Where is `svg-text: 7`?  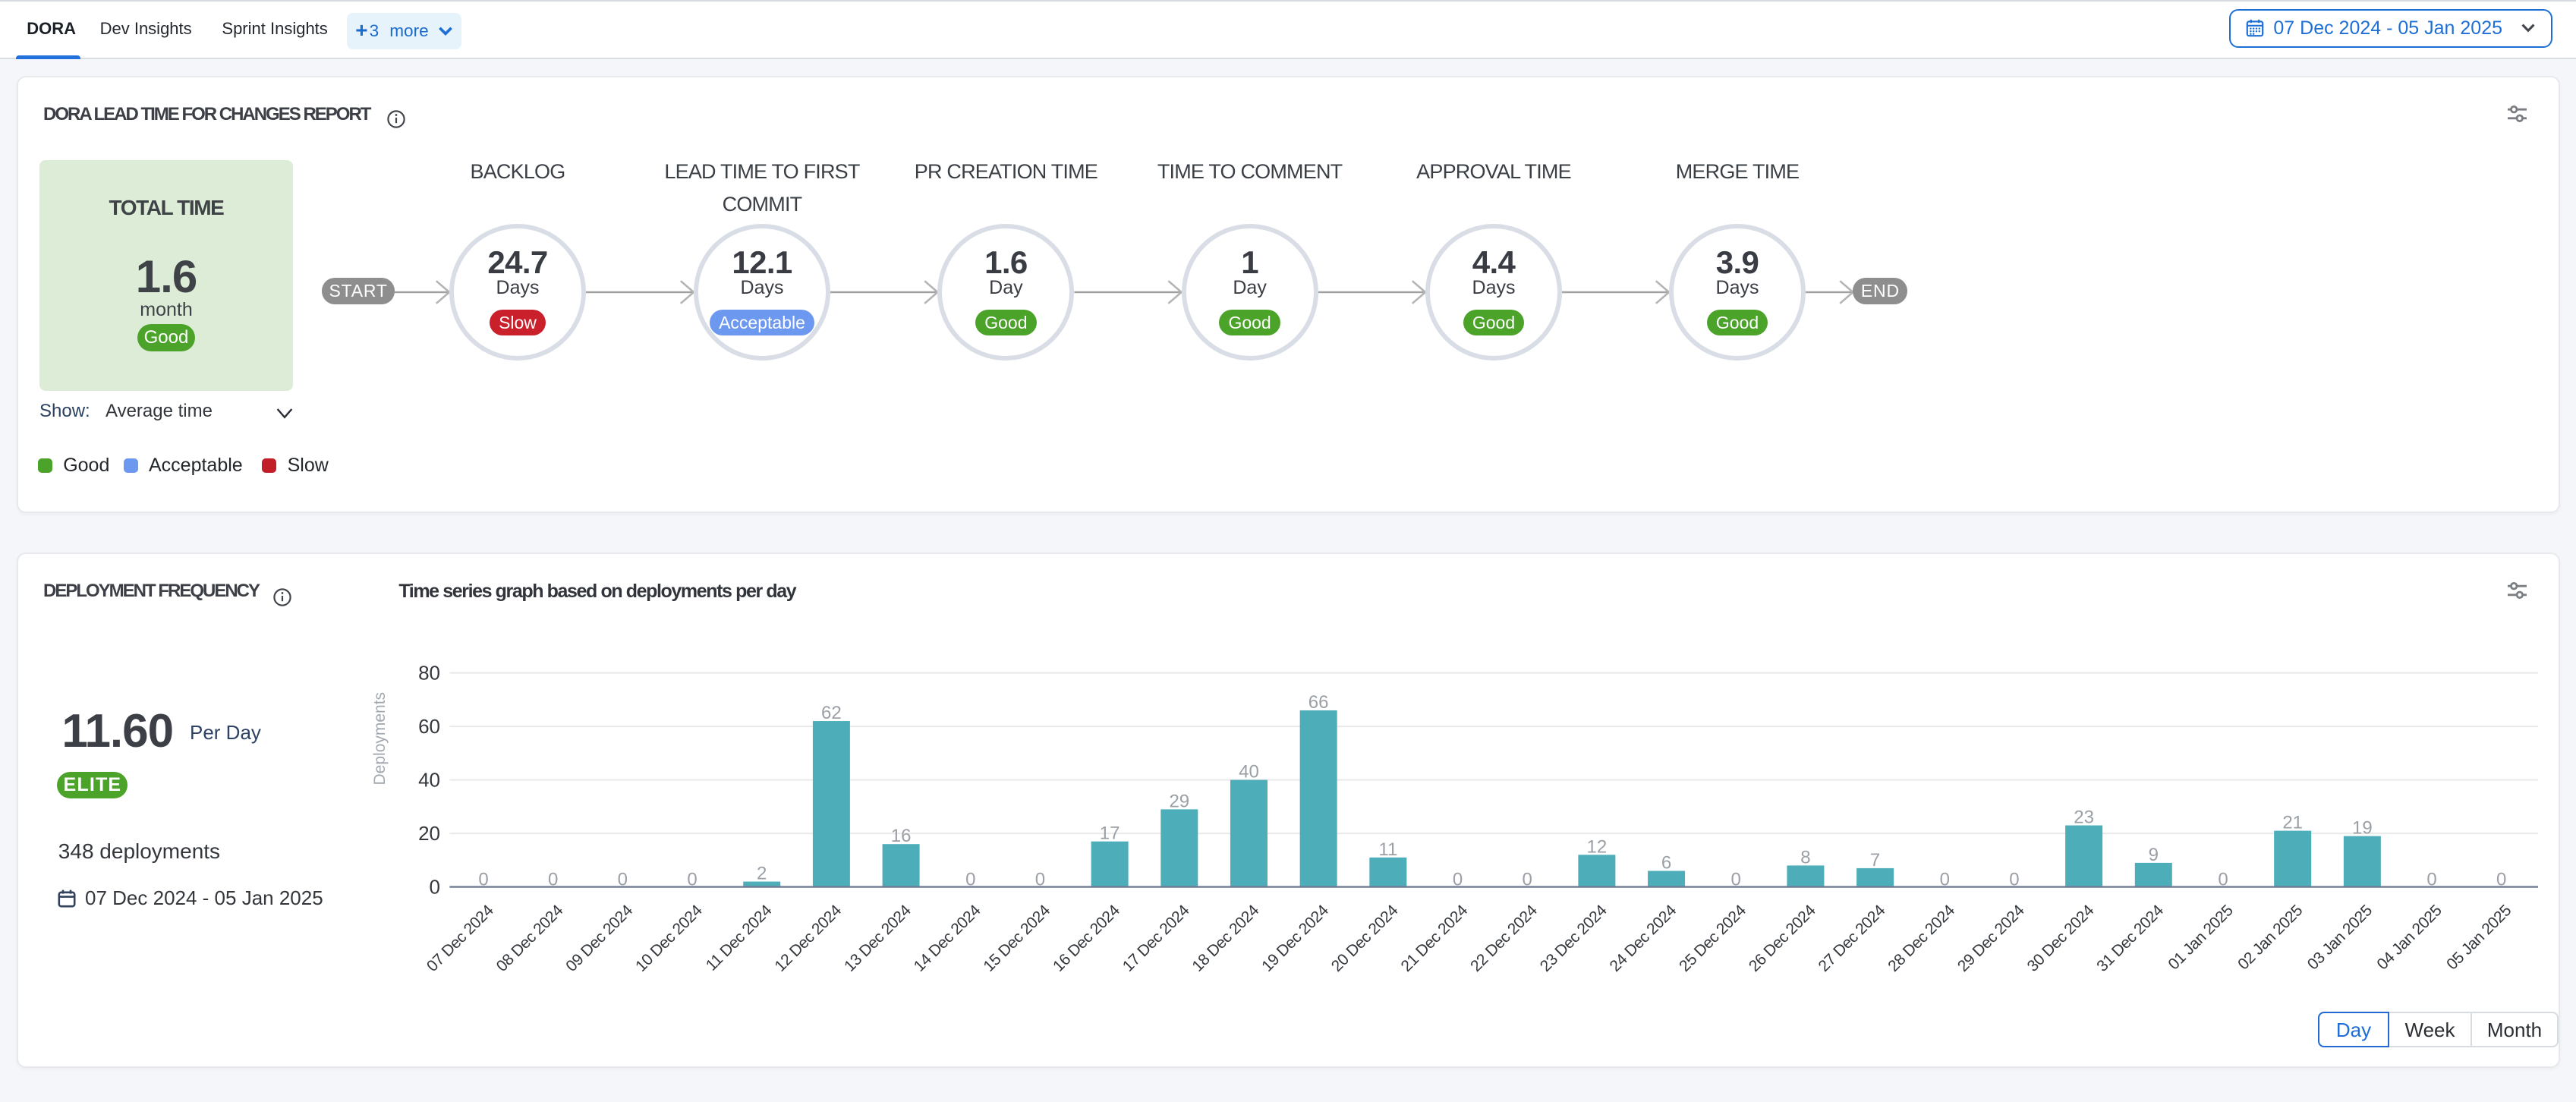 svg-text: 7 is located at coordinates (1875, 860).